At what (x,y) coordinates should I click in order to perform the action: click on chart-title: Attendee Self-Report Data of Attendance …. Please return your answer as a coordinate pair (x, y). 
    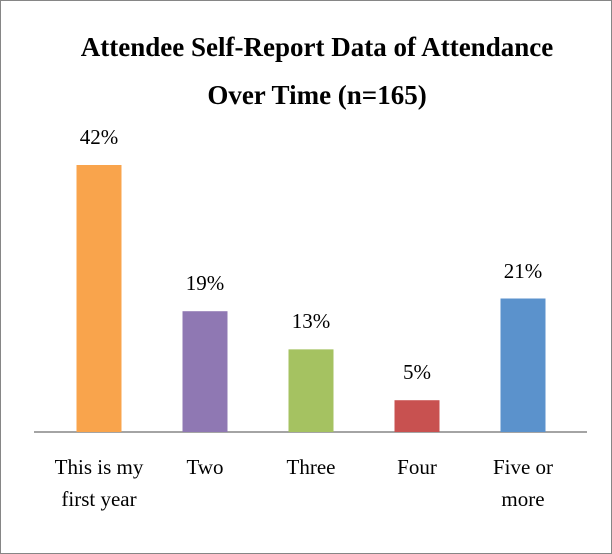
    Looking at the image, I should click on (317, 71).